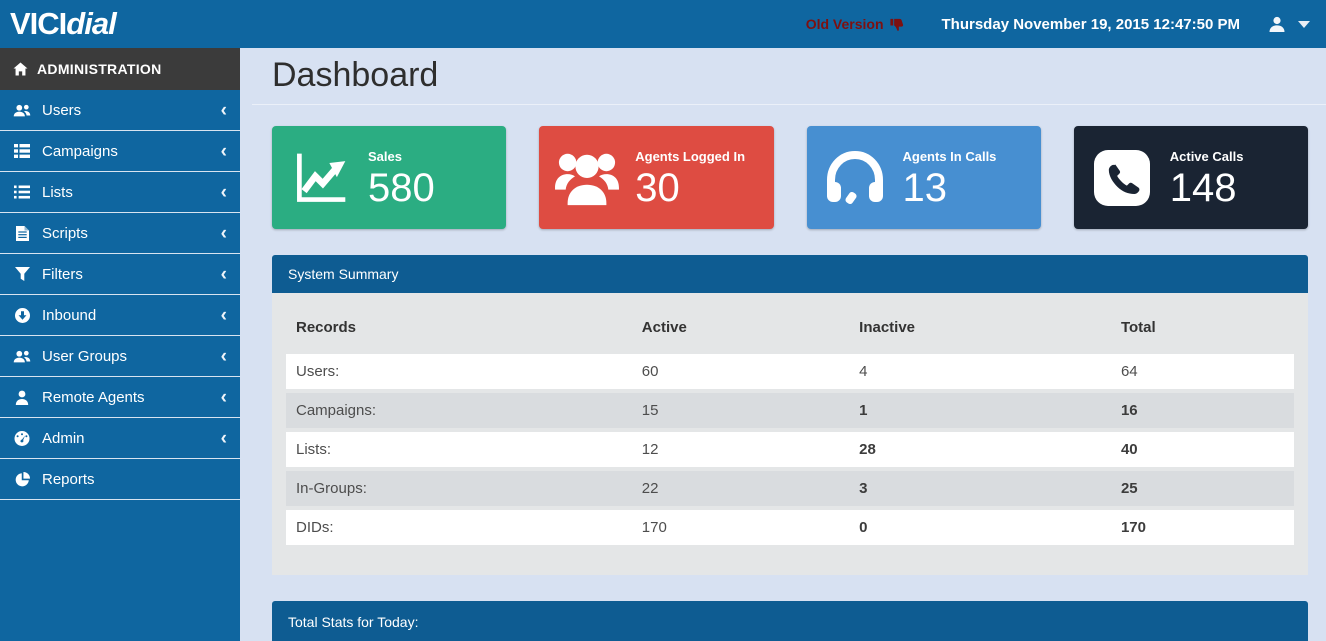 This screenshot has height=641, width=1326. Describe the element at coordinates (120, 438) in the screenshot. I see `sidebar-item-admin: Admin` at that location.